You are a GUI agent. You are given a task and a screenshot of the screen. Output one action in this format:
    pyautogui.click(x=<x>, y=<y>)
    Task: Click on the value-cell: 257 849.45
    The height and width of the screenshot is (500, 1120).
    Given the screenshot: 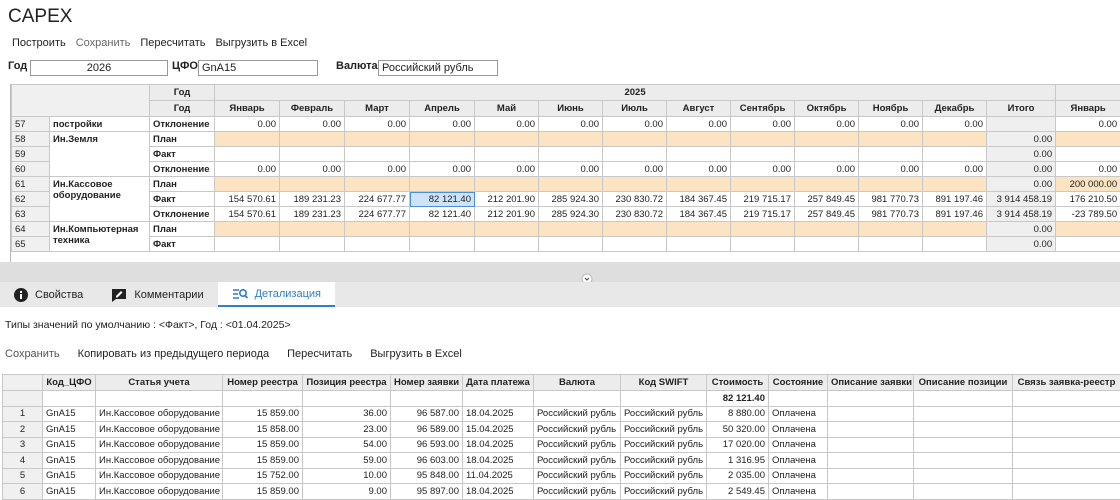 What is the action you would take?
    pyautogui.click(x=826, y=214)
    